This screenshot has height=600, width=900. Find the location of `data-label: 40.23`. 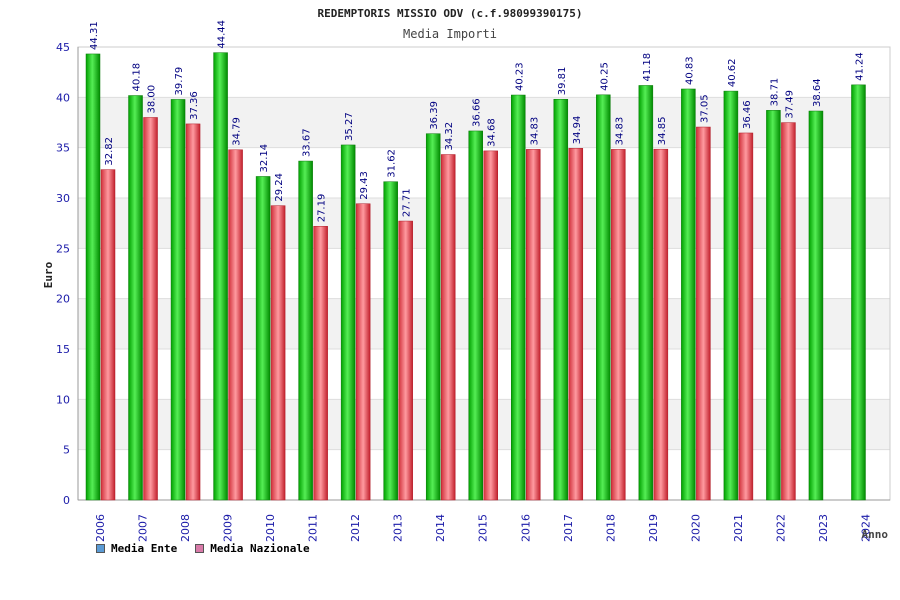

data-label: 40.23 is located at coordinates (519, 76).